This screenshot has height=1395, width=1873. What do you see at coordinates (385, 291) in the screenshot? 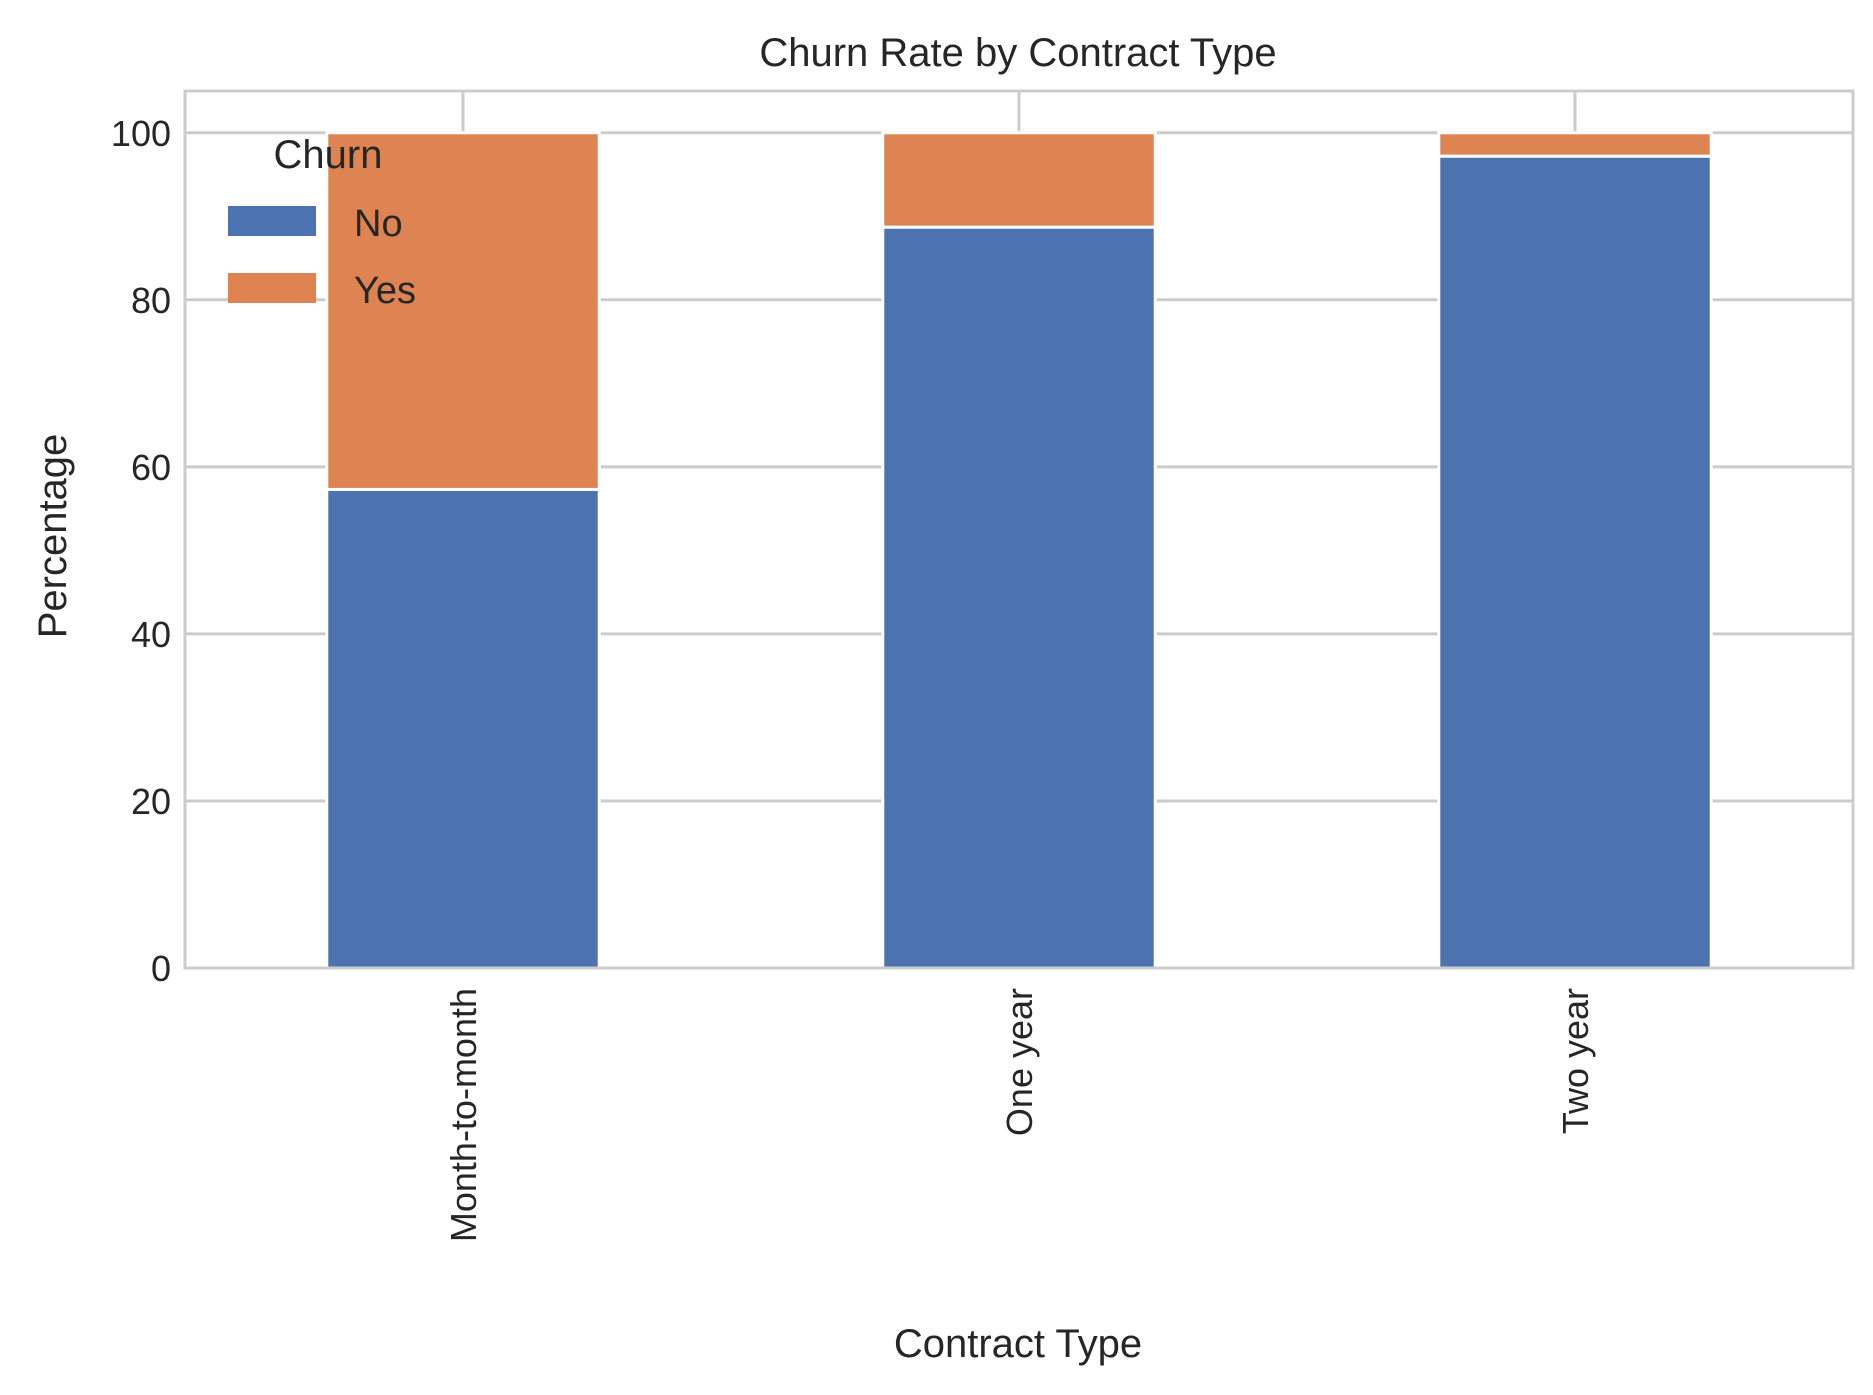
I see `legend-label-yes: Yes` at bounding box center [385, 291].